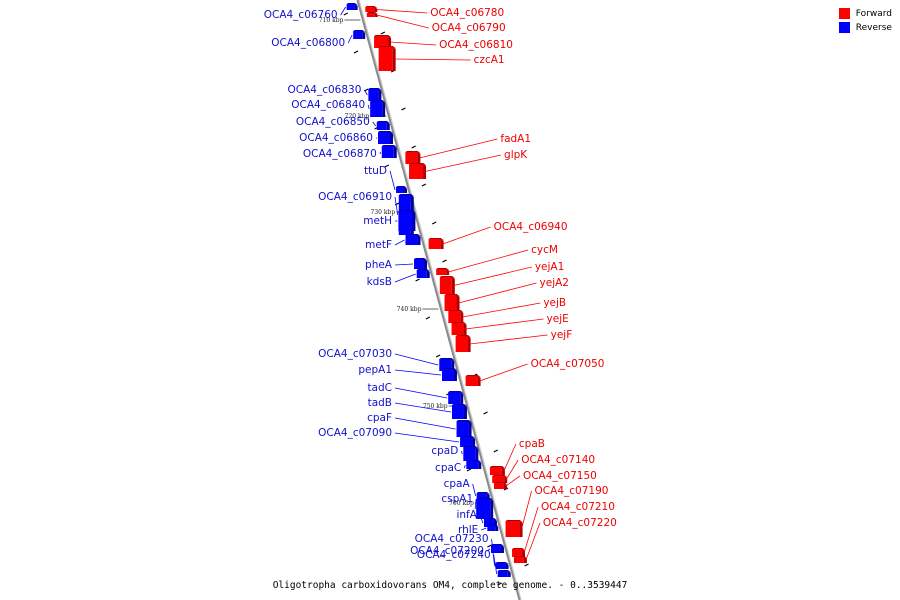  What do you see at coordinates (558, 460) in the screenshot?
I see `gene-label: OCA4_c07140` at bounding box center [558, 460].